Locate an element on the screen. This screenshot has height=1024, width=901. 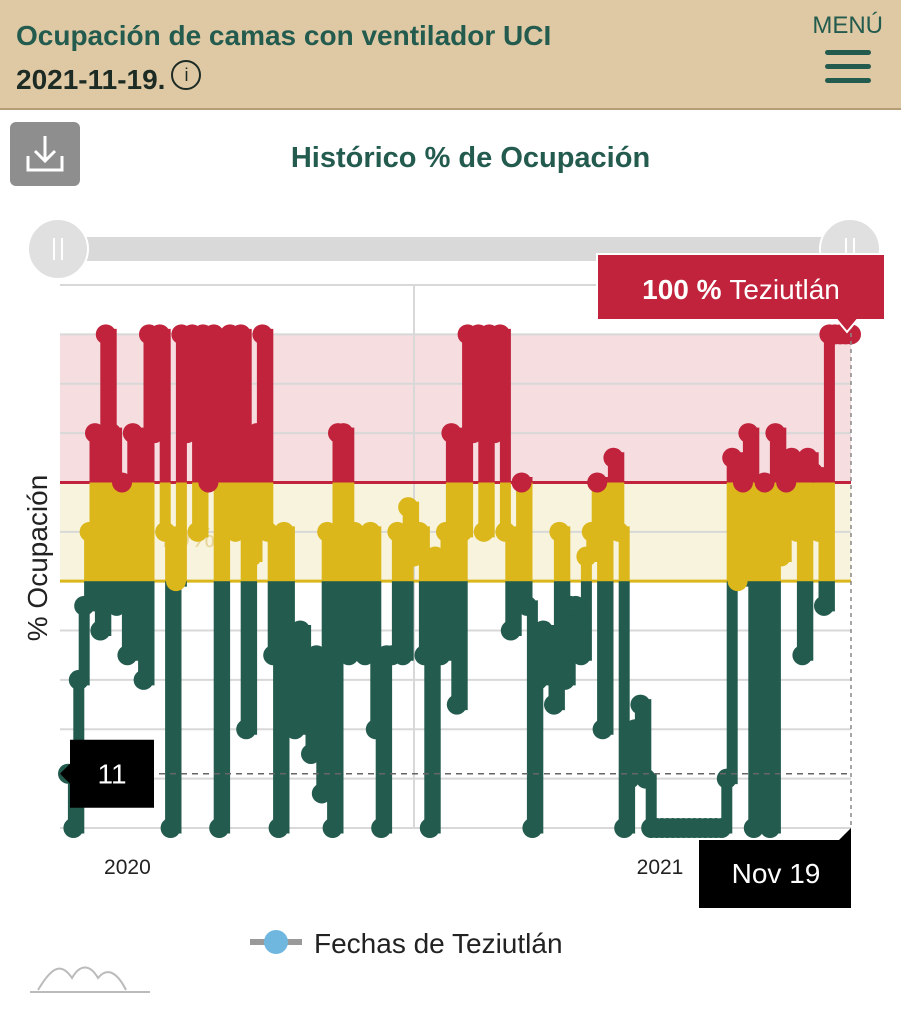
x-crosshair-badge is located at coordinates (775, 868).